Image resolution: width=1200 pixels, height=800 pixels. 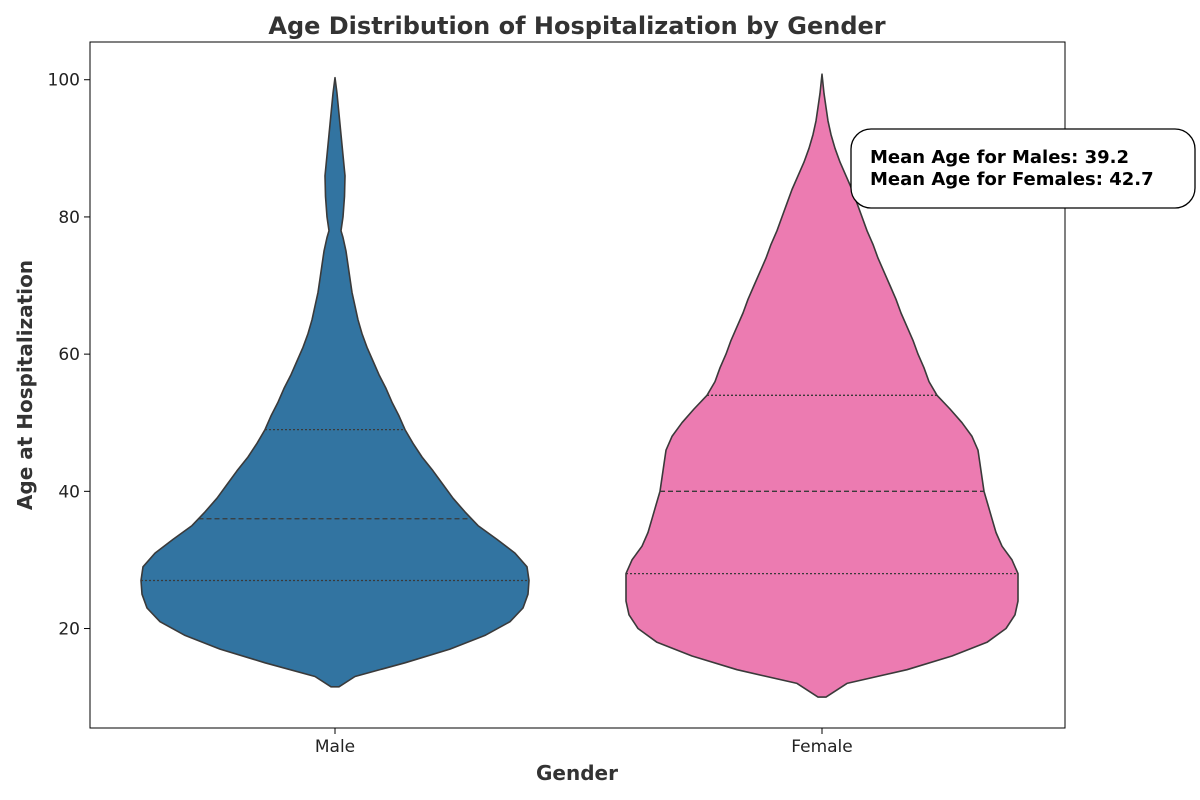 What do you see at coordinates (999, 157) in the screenshot?
I see `annotation-line-male: Mean Age for Males: 39.2` at bounding box center [999, 157].